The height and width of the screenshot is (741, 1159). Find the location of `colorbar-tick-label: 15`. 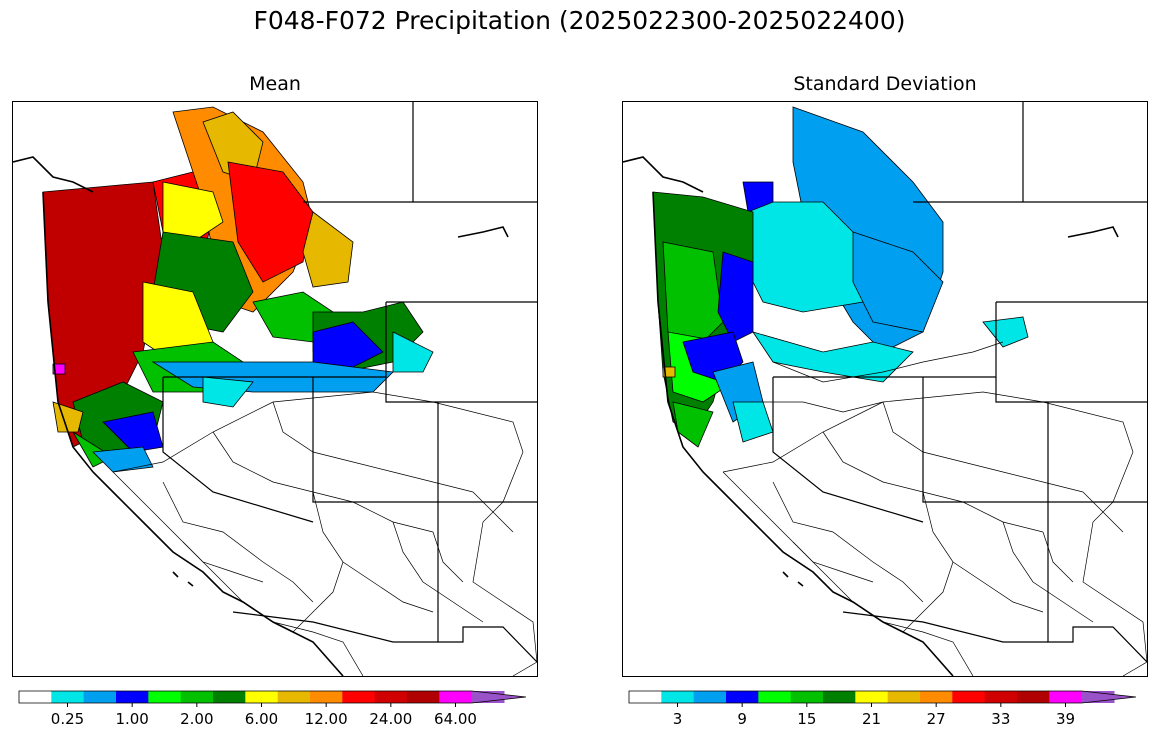

colorbar-tick-label: 15 is located at coordinates (807, 719).